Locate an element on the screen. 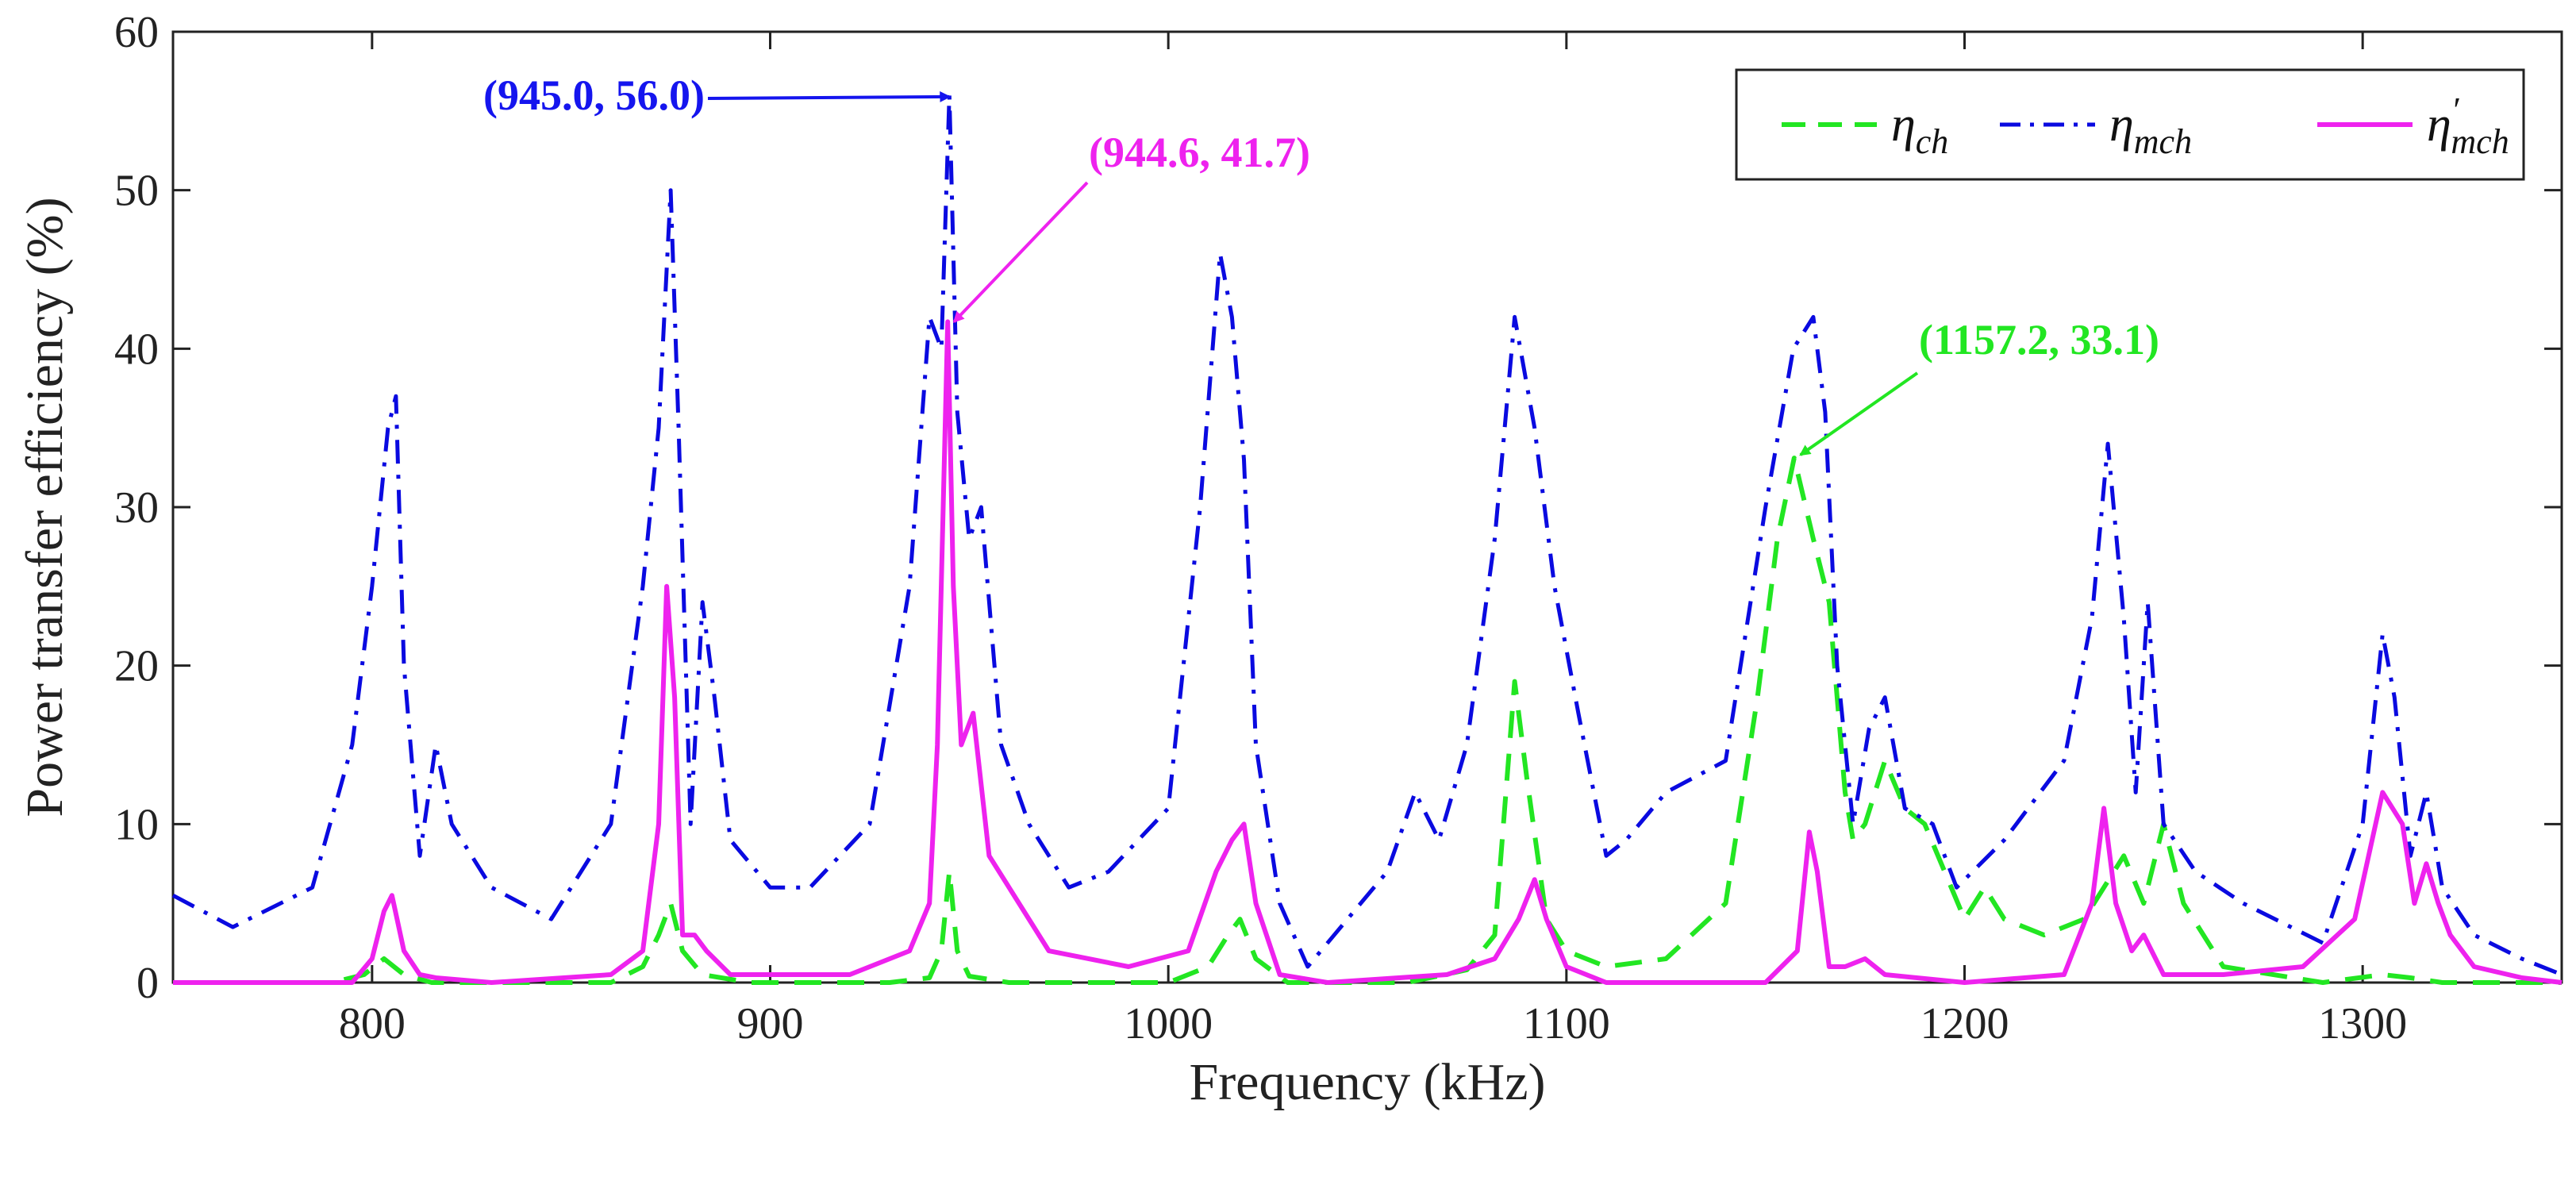 The width and height of the screenshot is (2576, 1177). legend: ηch ηmch η′ mch is located at coordinates (2130, 124).